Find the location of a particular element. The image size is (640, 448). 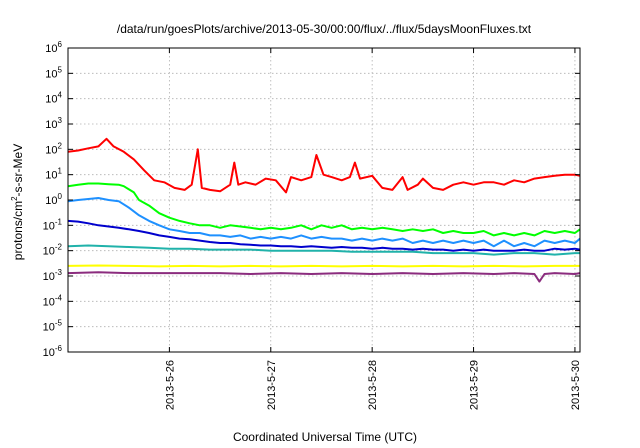

x-tick-label: 2013-5-27 is located at coordinates (272, 385).